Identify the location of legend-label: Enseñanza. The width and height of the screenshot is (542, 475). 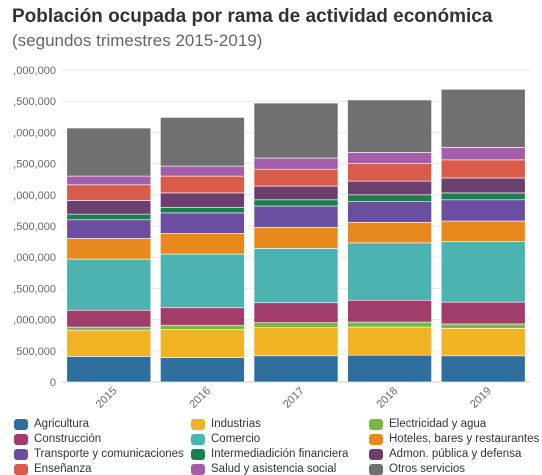
(63, 469).